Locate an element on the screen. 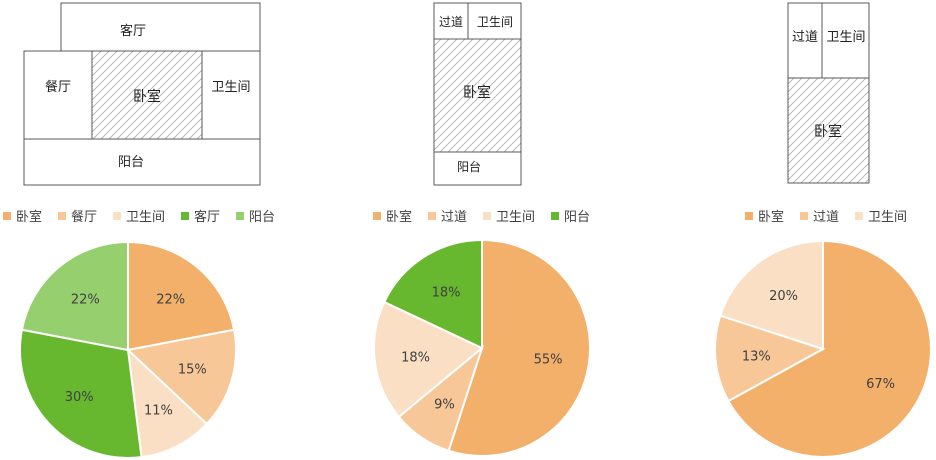 The height and width of the screenshot is (460, 936). data-label-woshi: 55% is located at coordinates (548, 360).